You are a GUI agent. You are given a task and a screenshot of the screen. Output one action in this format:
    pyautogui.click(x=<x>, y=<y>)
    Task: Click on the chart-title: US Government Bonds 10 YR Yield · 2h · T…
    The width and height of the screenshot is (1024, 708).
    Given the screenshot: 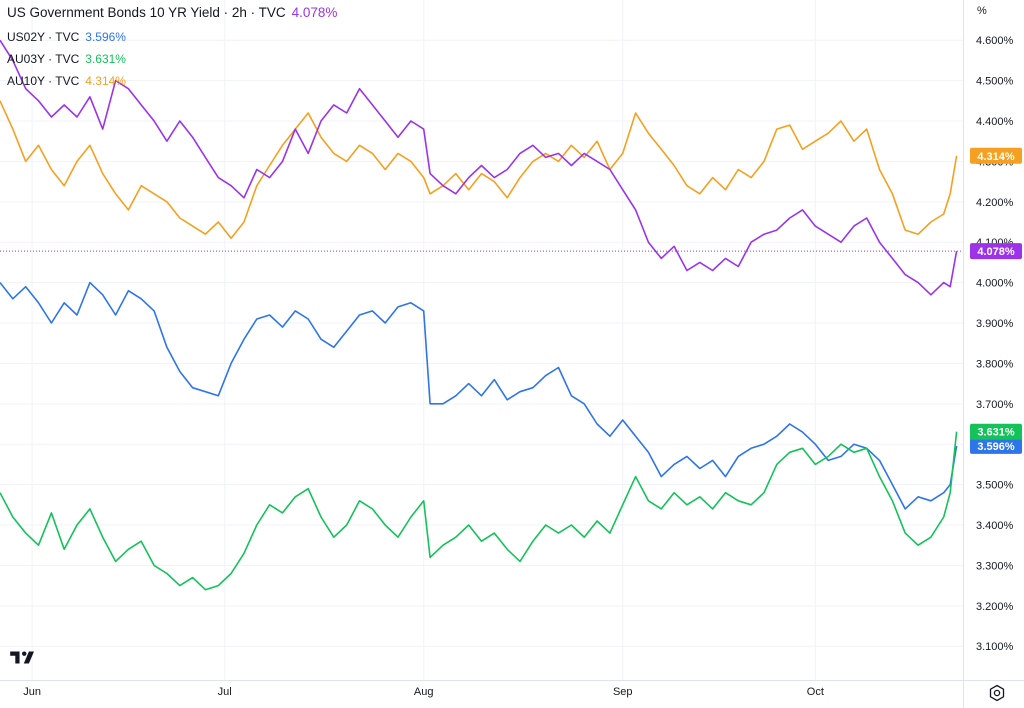 What is the action you would take?
    pyautogui.click(x=146, y=12)
    